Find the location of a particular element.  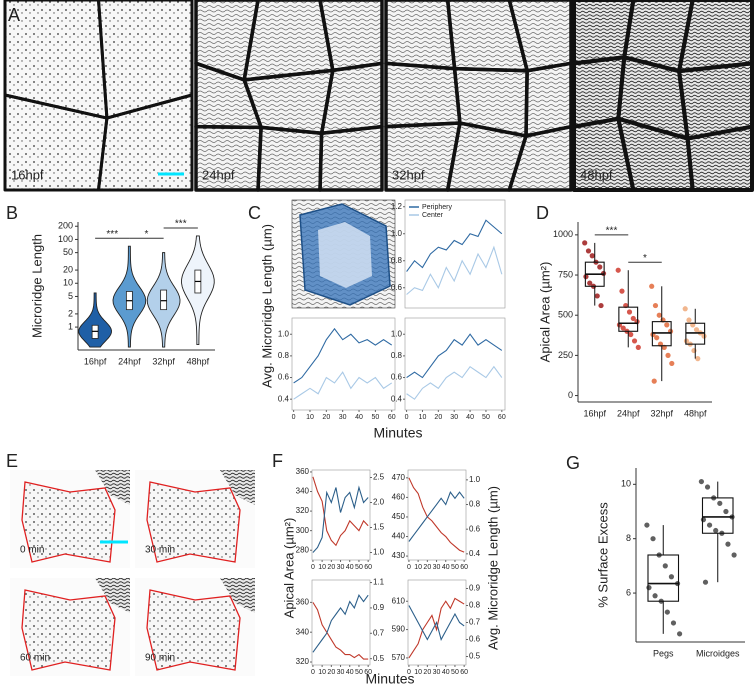

y-tick-label: 20 is located at coordinates (68, 269).